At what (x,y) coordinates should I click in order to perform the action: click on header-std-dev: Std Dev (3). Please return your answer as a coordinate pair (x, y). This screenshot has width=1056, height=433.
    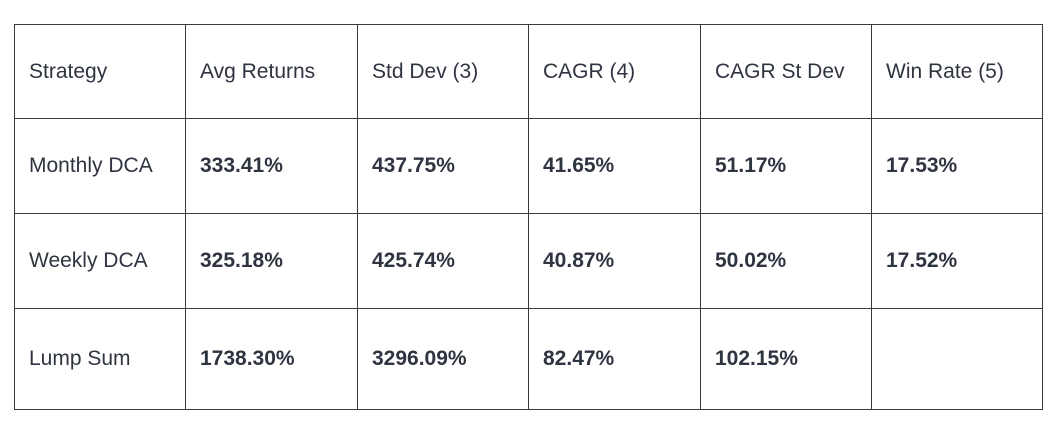
    Looking at the image, I should click on (443, 71).